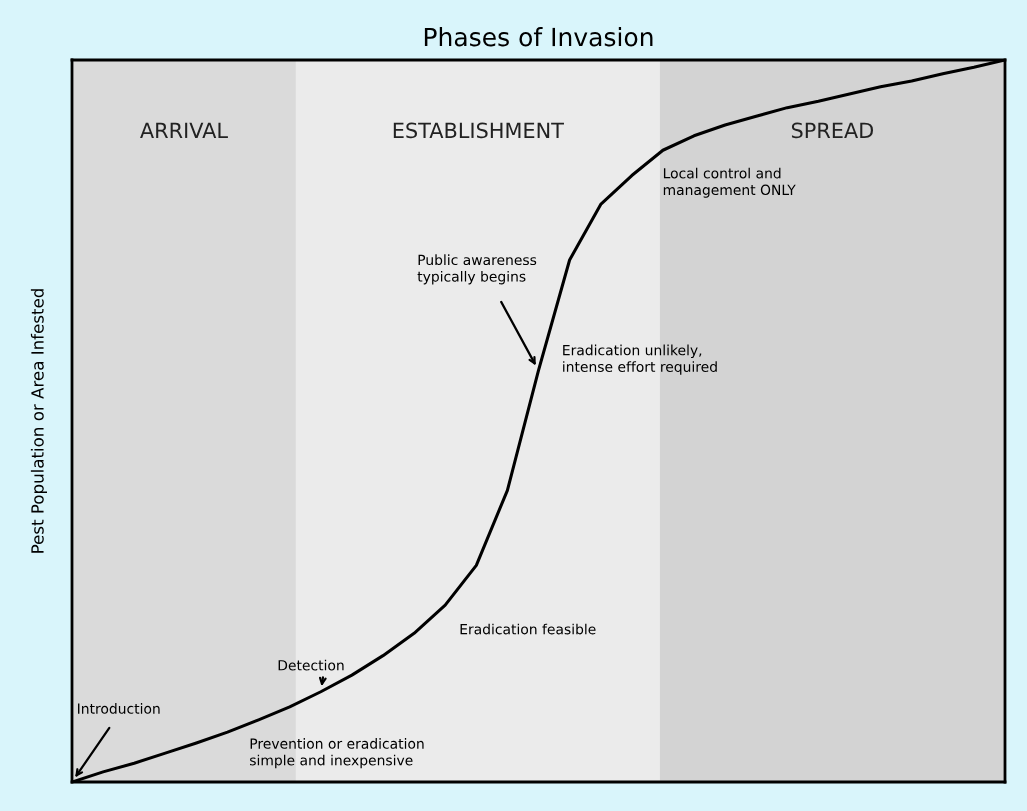 This screenshot has height=811, width=1027. Describe the element at coordinates (337, 753) in the screenshot. I see `annotation: Prevention or eradication simple and inexpensive` at that location.